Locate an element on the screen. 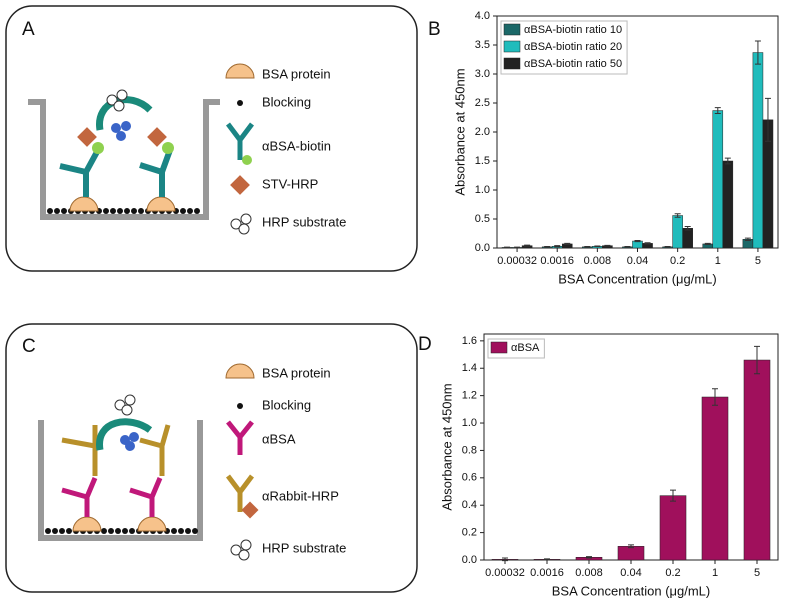 The width and height of the screenshot is (789, 603). legend-label: αBSA-biotin ratio 10 is located at coordinates (573, 30).